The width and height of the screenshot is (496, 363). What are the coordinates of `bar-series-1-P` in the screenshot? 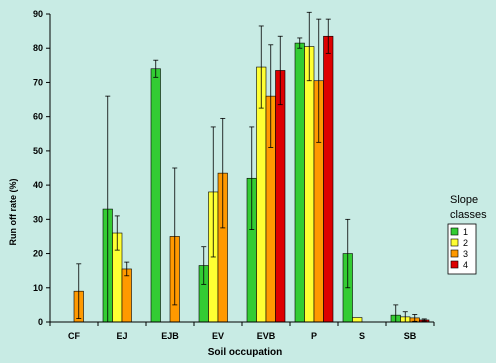 It's located at (299, 182).